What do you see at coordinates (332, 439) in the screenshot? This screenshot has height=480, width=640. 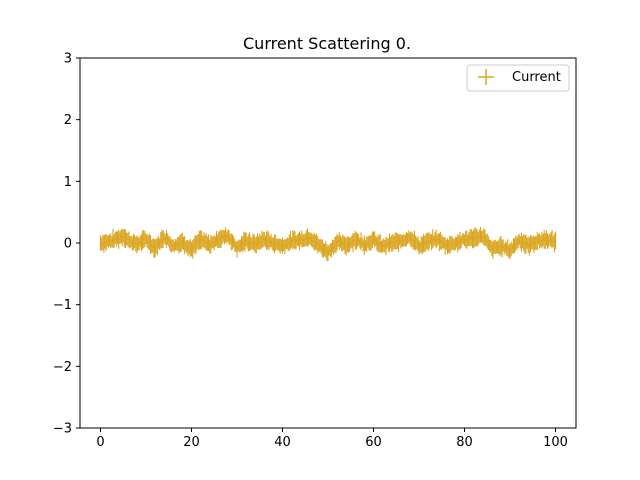 I see `x-axis: 0 20 40 60 80 100` at bounding box center [332, 439].